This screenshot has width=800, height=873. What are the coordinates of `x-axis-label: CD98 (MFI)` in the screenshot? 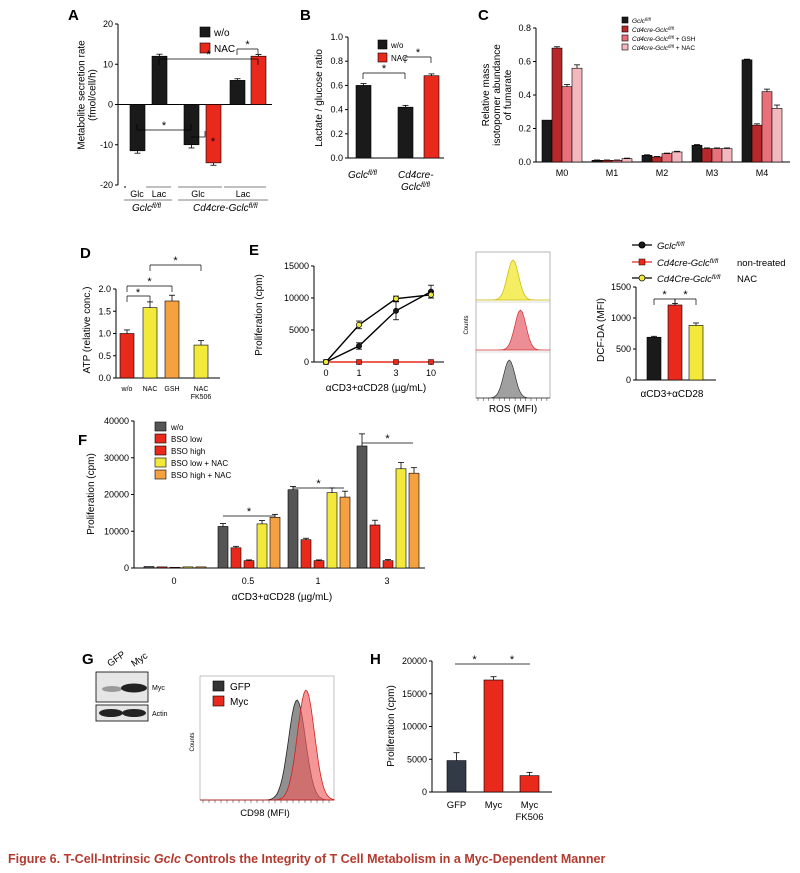 It's located at (265, 813).